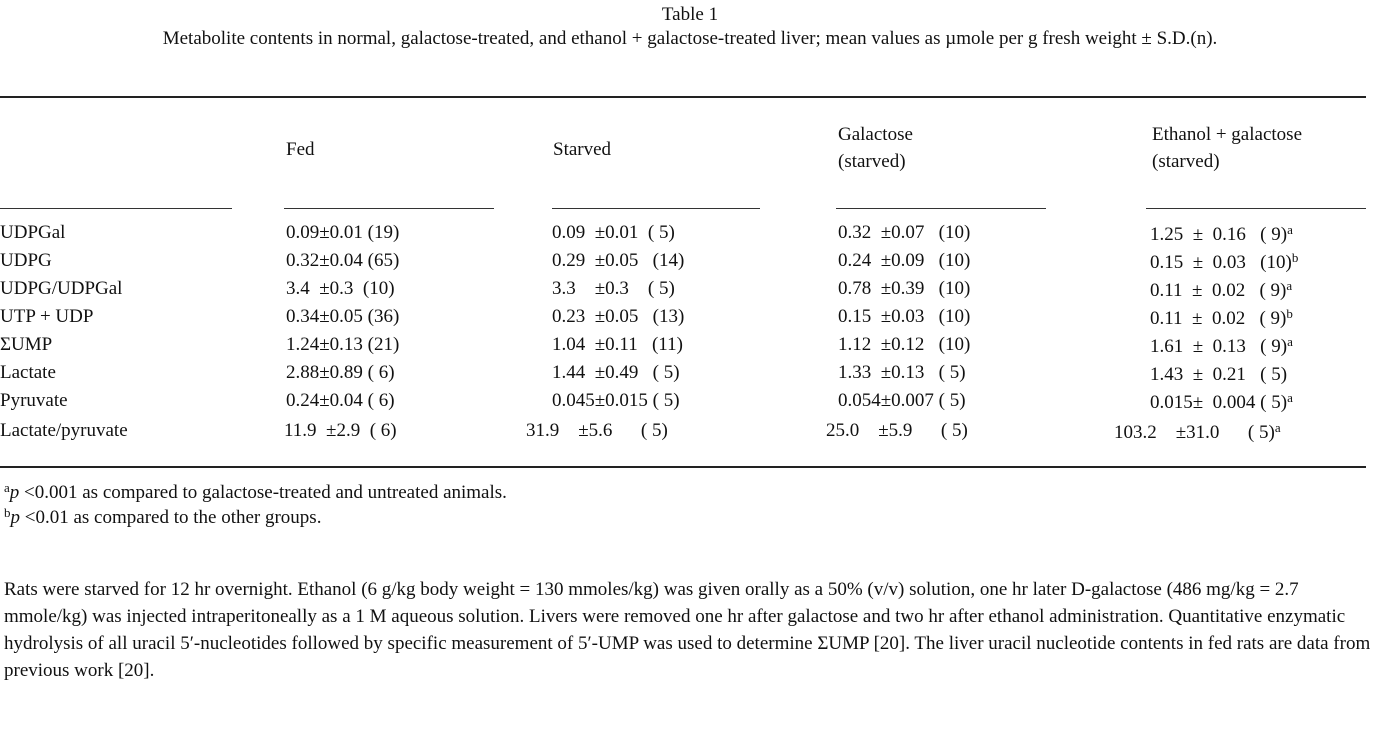 This screenshot has width=1380, height=737. Describe the element at coordinates (28, 372) in the screenshot. I see `row-label: Lactate` at that location.